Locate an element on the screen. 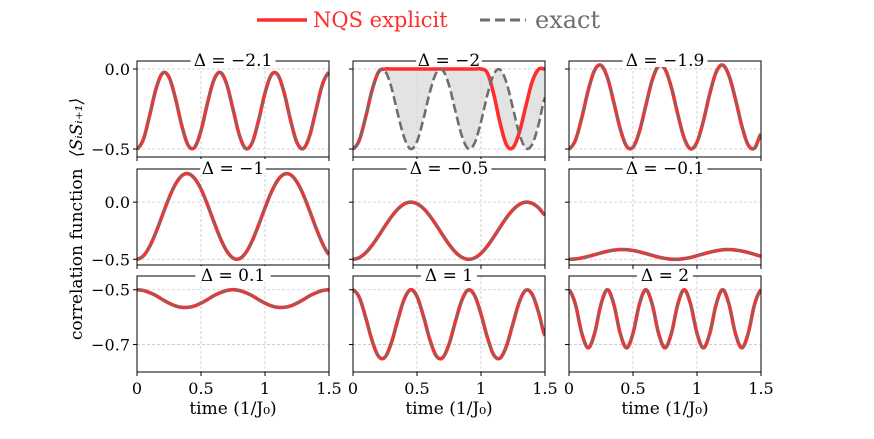 This screenshot has width=874, height=439. y-tick-label: −0.7 is located at coordinates (110, 345).